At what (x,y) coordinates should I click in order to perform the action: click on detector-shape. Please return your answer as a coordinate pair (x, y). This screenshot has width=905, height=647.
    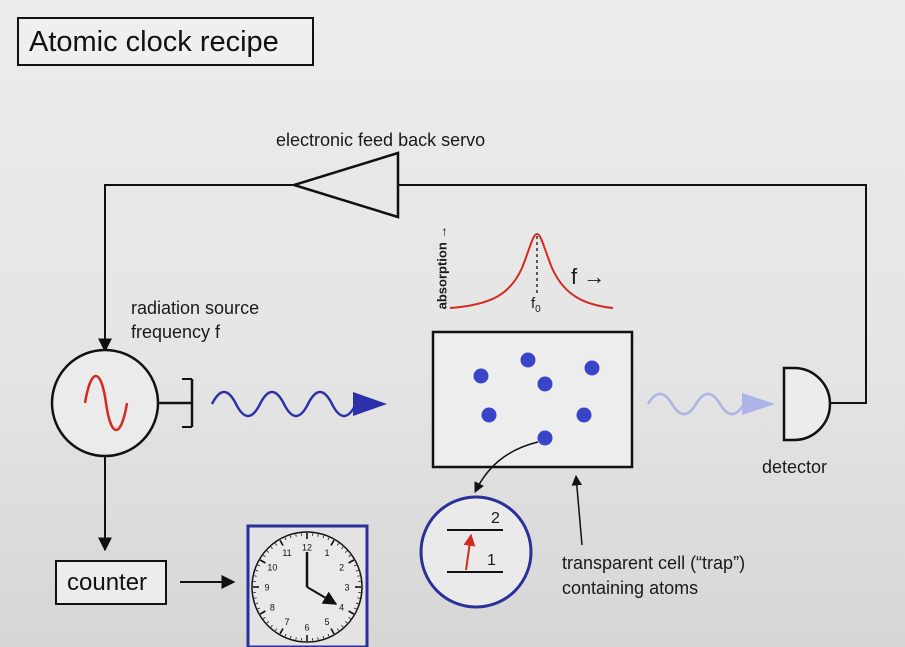
    Looking at the image, I should click on (807, 404).